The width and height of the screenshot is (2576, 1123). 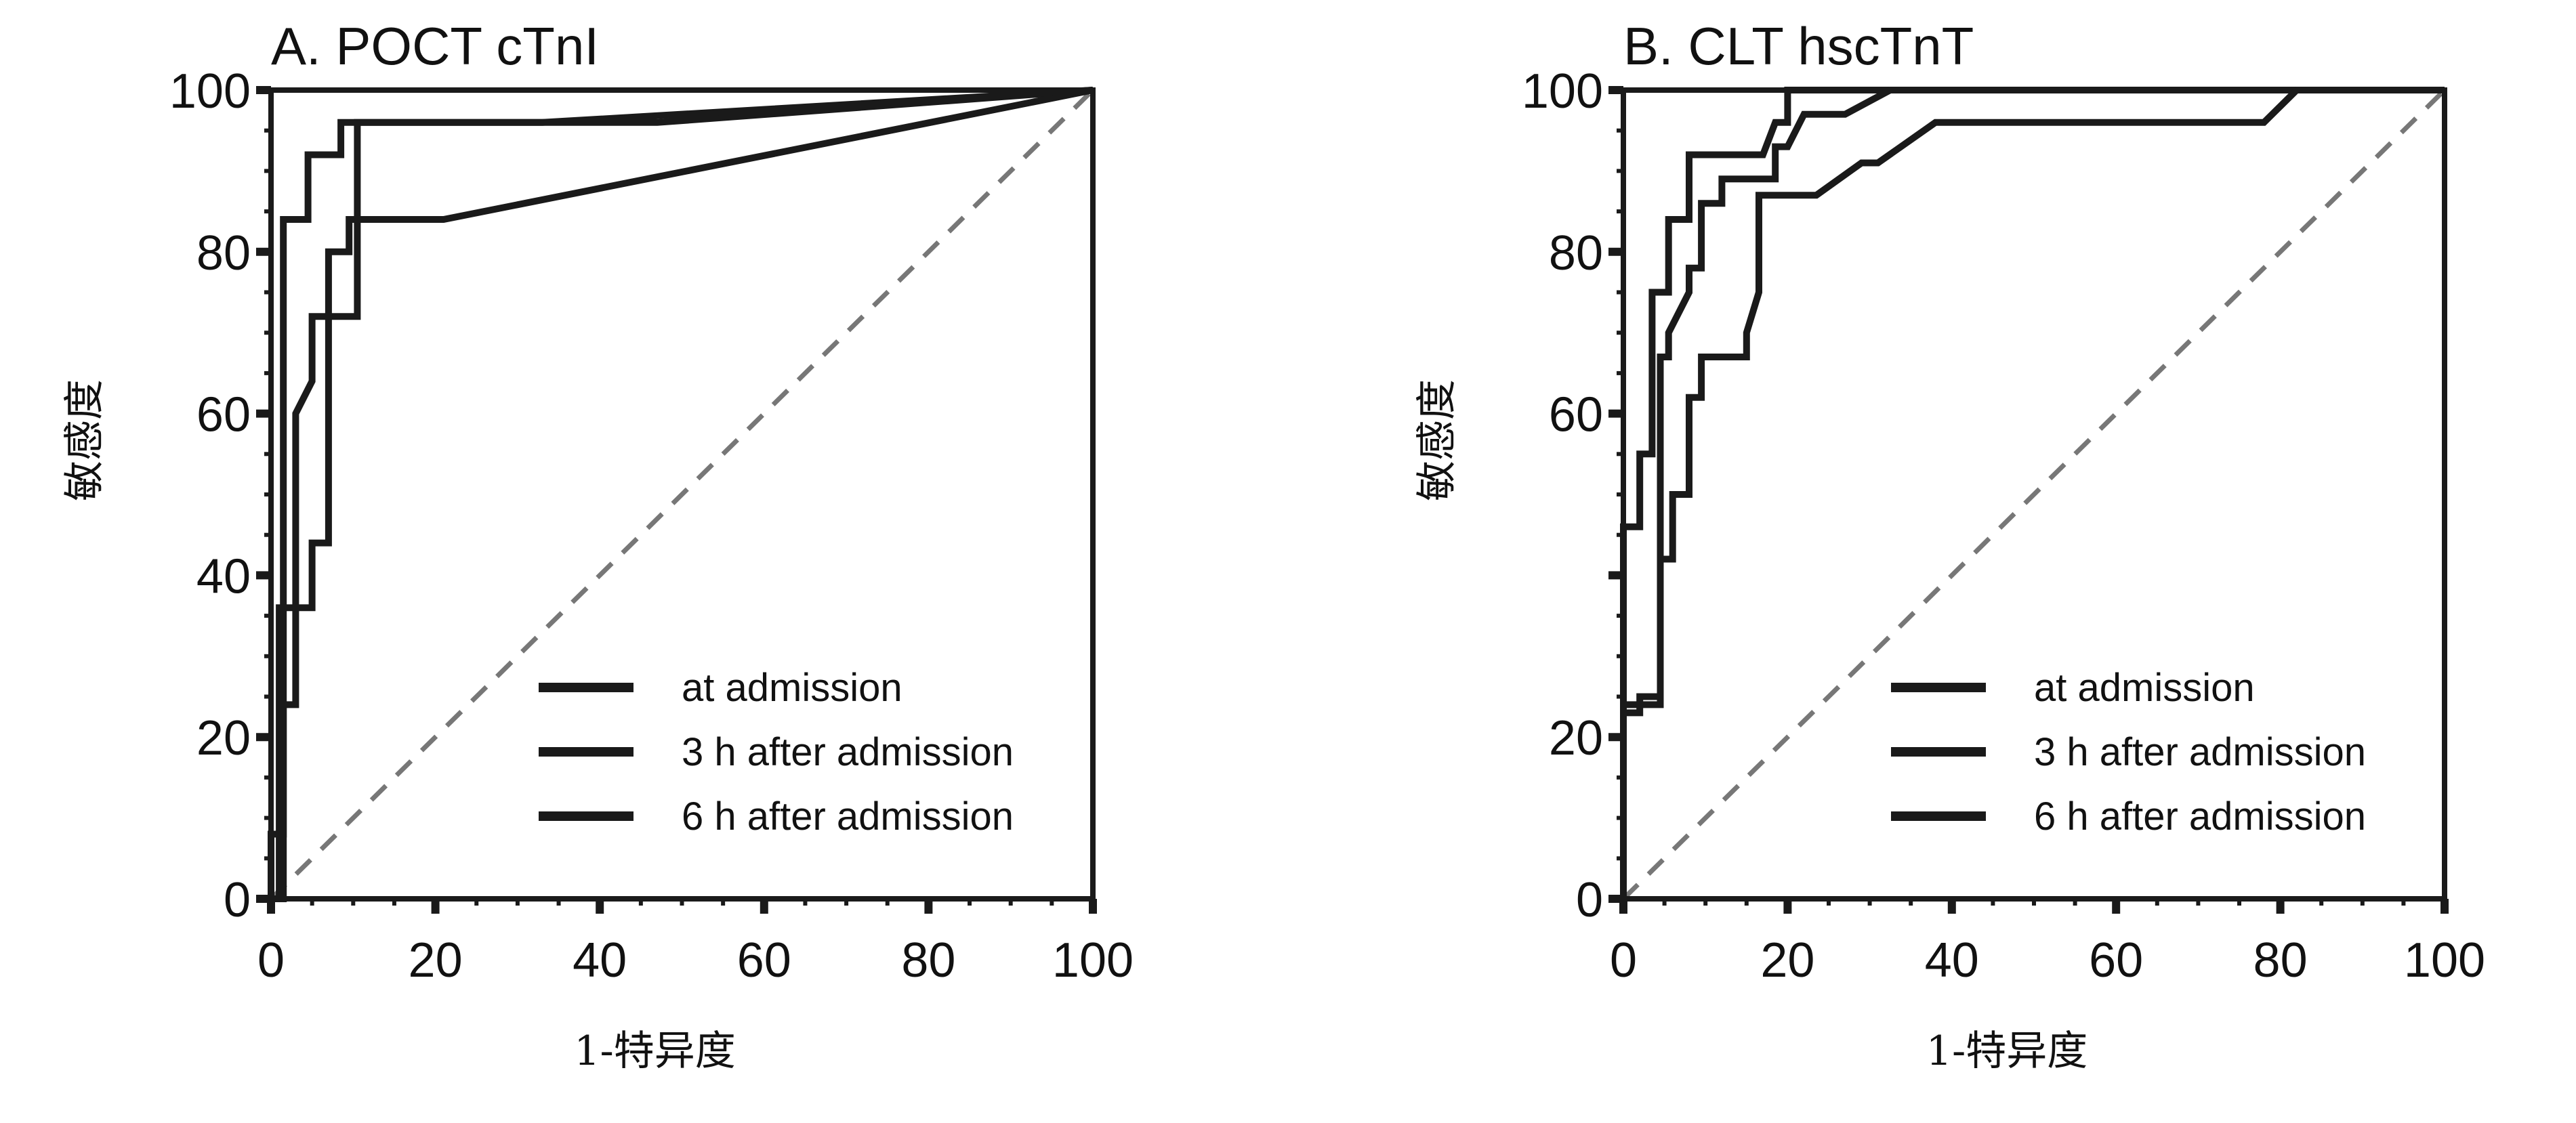 What do you see at coordinates (435, 46) in the screenshot?
I see `chart-title: A. POCT cTnI` at bounding box center [435, 46].